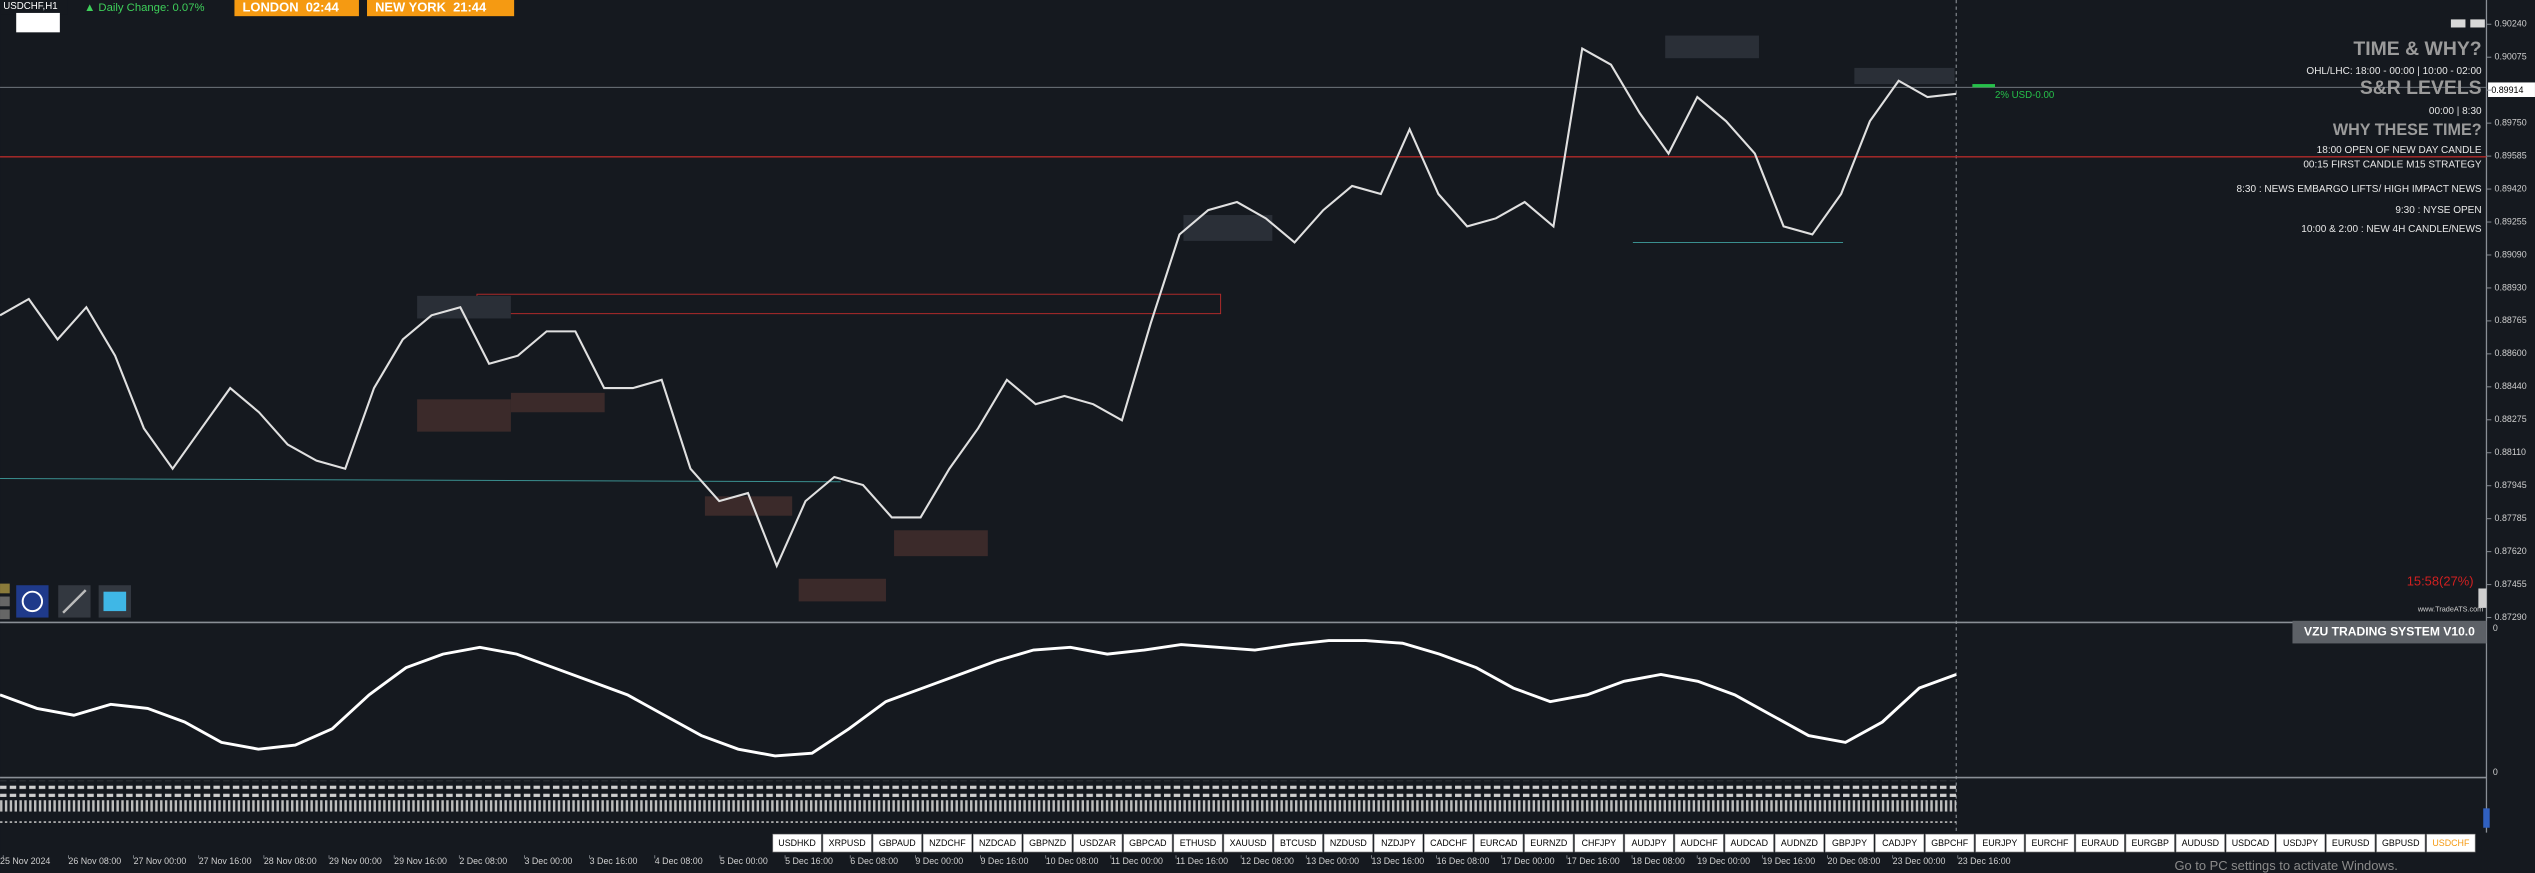  I want to click on panel-text: 10:00 & 2:00 : NEW 4H CANDLE/NEWS, so click(2391, 229).